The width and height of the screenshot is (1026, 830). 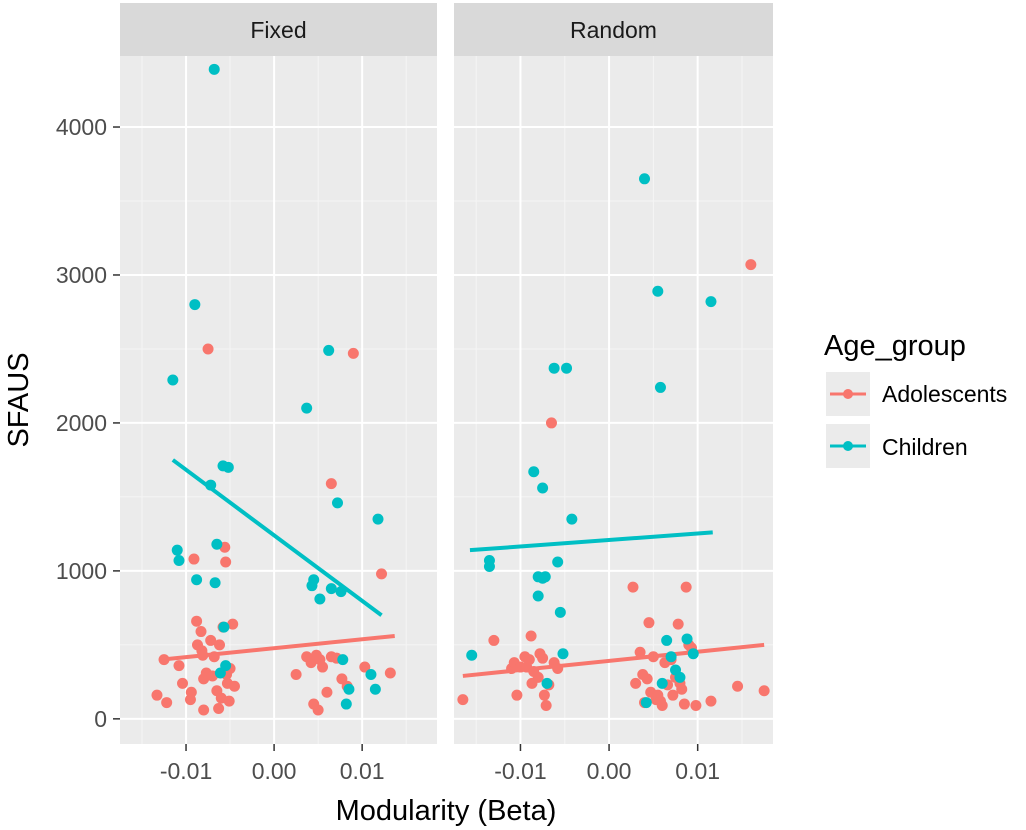 What do you see at coordinates (944, 394) in the screenshot?
I see `legend-label-adolescents: Adolescents` at bounding box center [944, 394].